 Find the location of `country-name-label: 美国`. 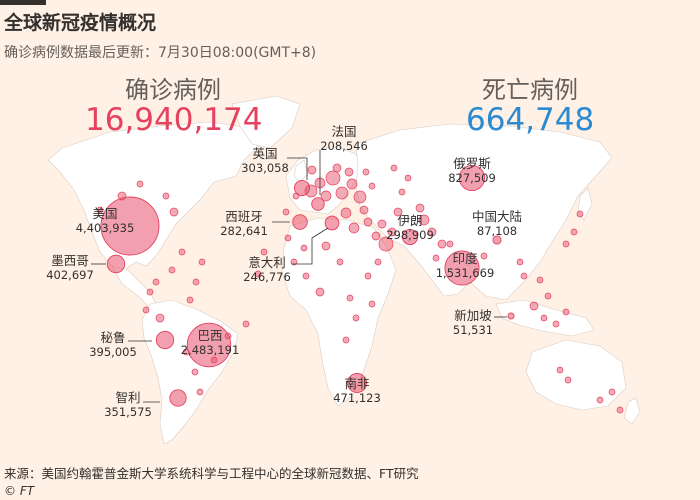

country-name-label: 美国 is located at coordinates (104, 213).